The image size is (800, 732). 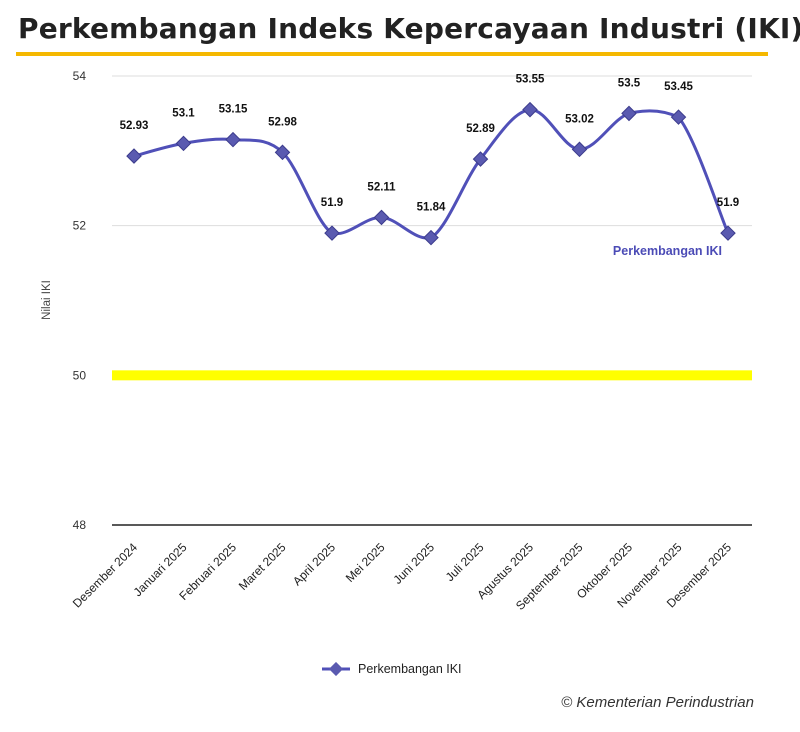 I want to click on data-label: 53.15, so click(x=233, y=110).